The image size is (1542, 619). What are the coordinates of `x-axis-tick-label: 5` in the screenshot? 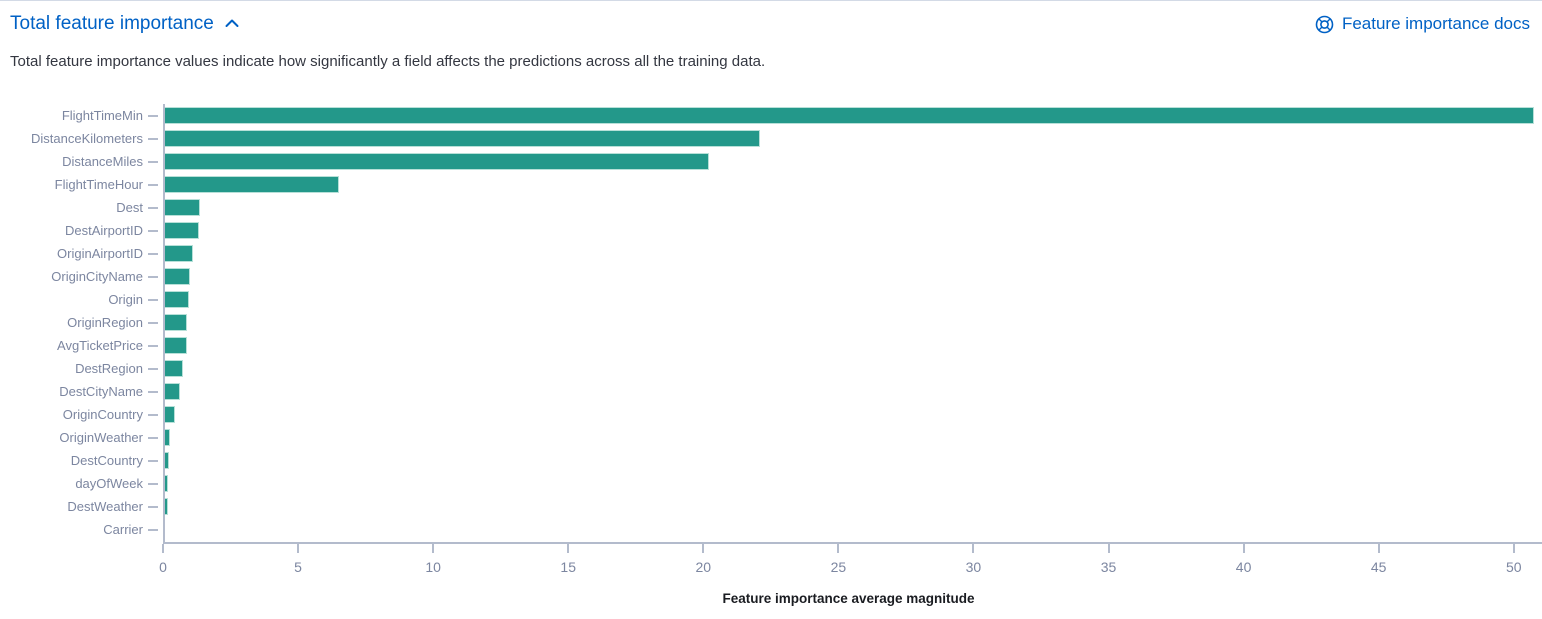 It's located at (298, 567).